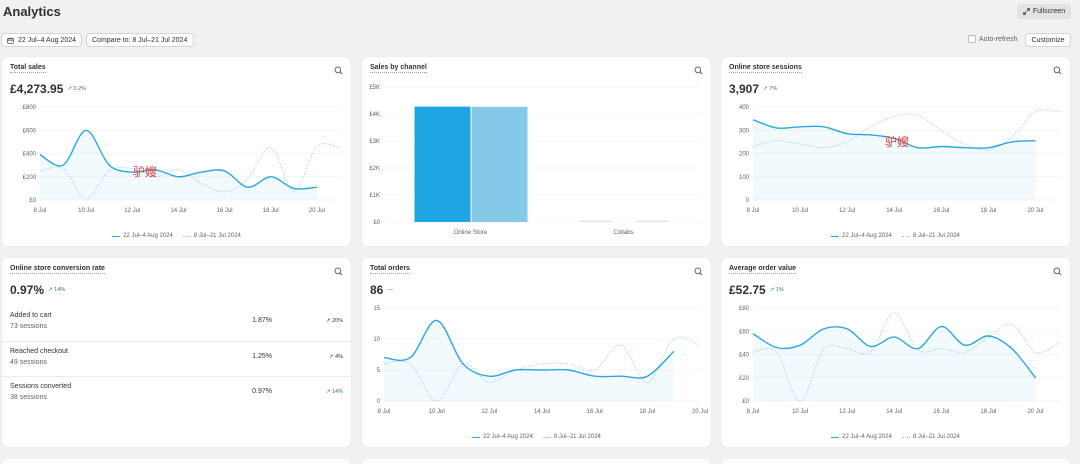 This screenshot has width=1080, height=464. I want to click on funnel-change: ↗ 14%, so click(334, 392).